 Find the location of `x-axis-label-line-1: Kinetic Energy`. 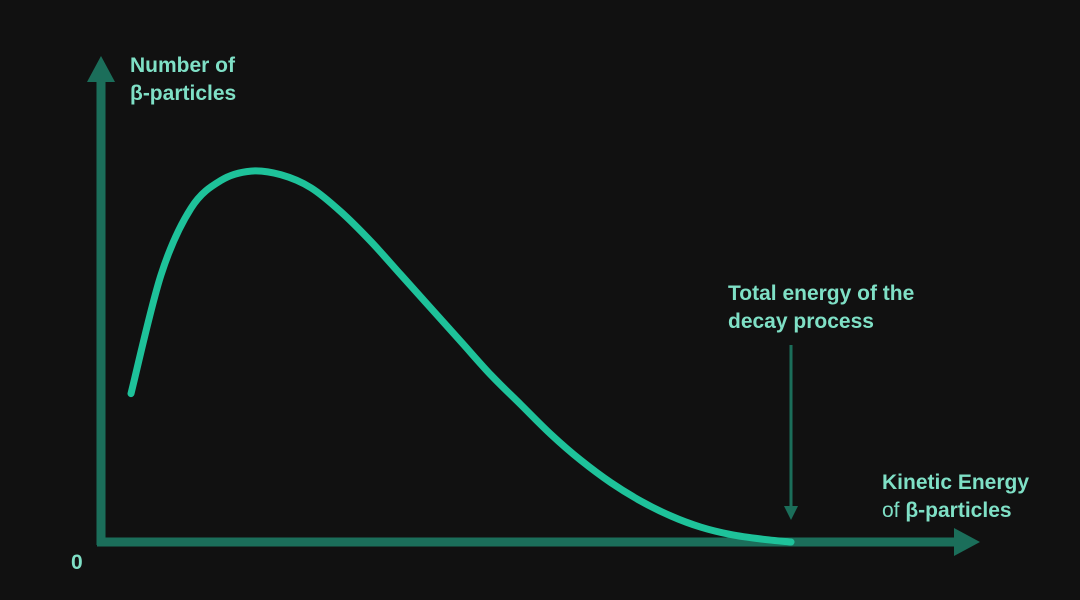

x-axis-label-line-1: Kinetic Energy is located at coordinates (955, 482).